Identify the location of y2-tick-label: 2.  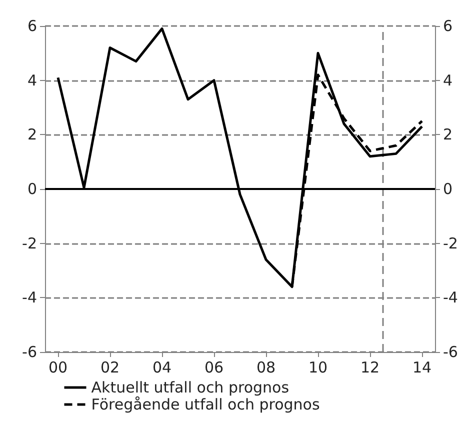
(448, 135).